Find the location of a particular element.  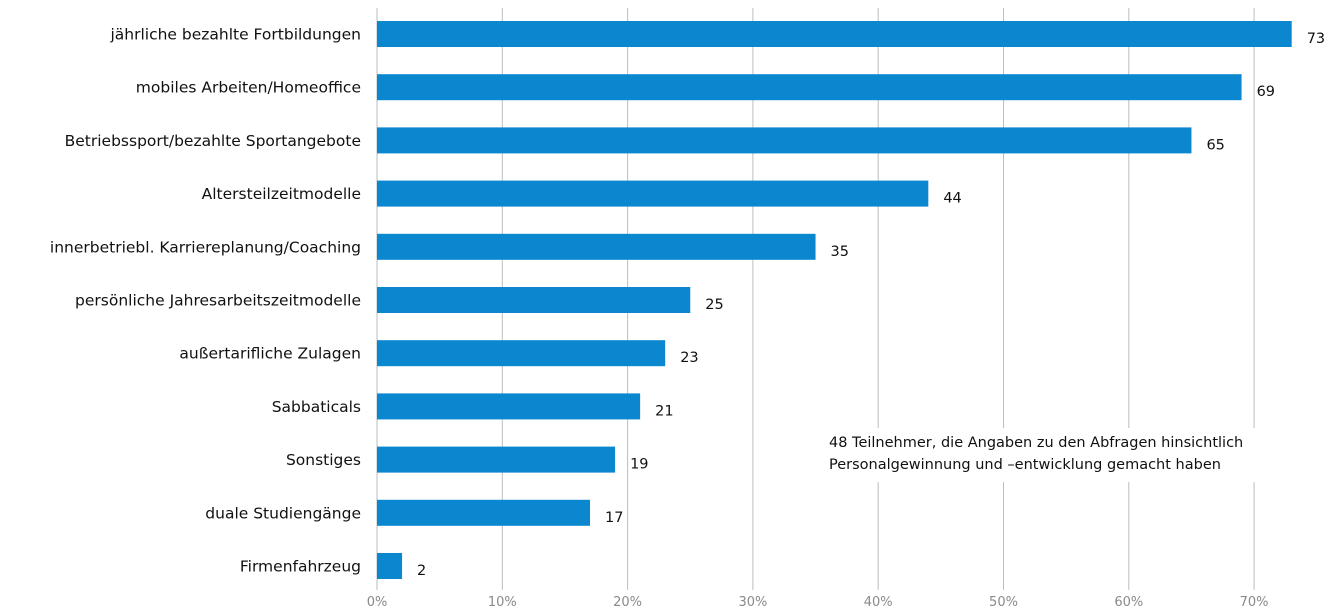

value-label: 35 is located at coordinates (840, 252).